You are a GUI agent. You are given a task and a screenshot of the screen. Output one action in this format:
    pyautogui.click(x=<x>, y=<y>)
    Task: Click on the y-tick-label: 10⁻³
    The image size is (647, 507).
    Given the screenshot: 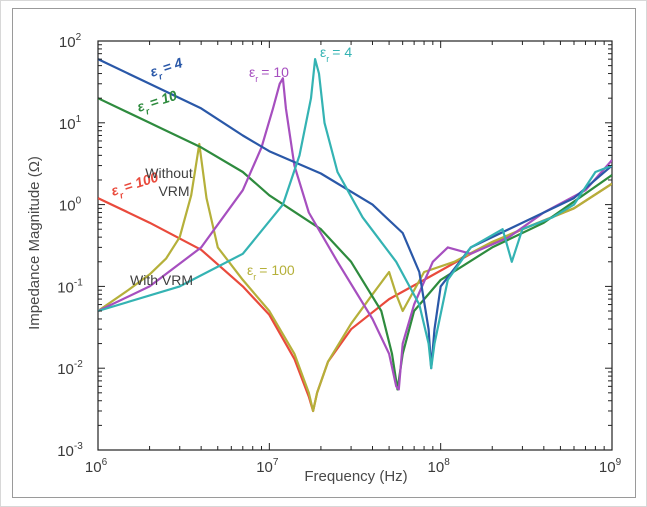 What is the action you would take?
    pyautogui.click(x=70, y=450)
    